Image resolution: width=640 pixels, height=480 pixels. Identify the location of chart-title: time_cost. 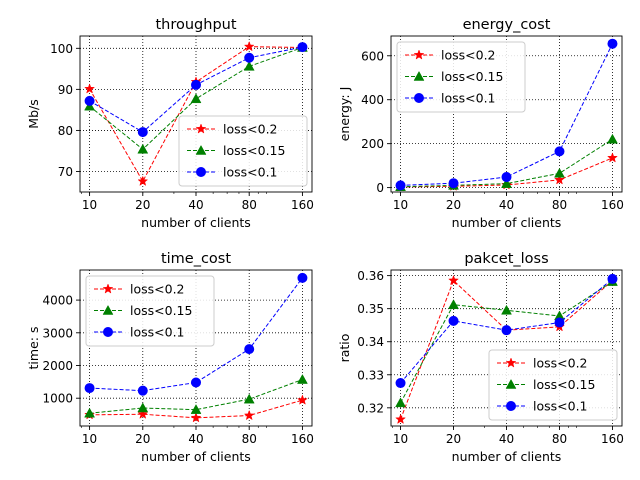
(196, 259).